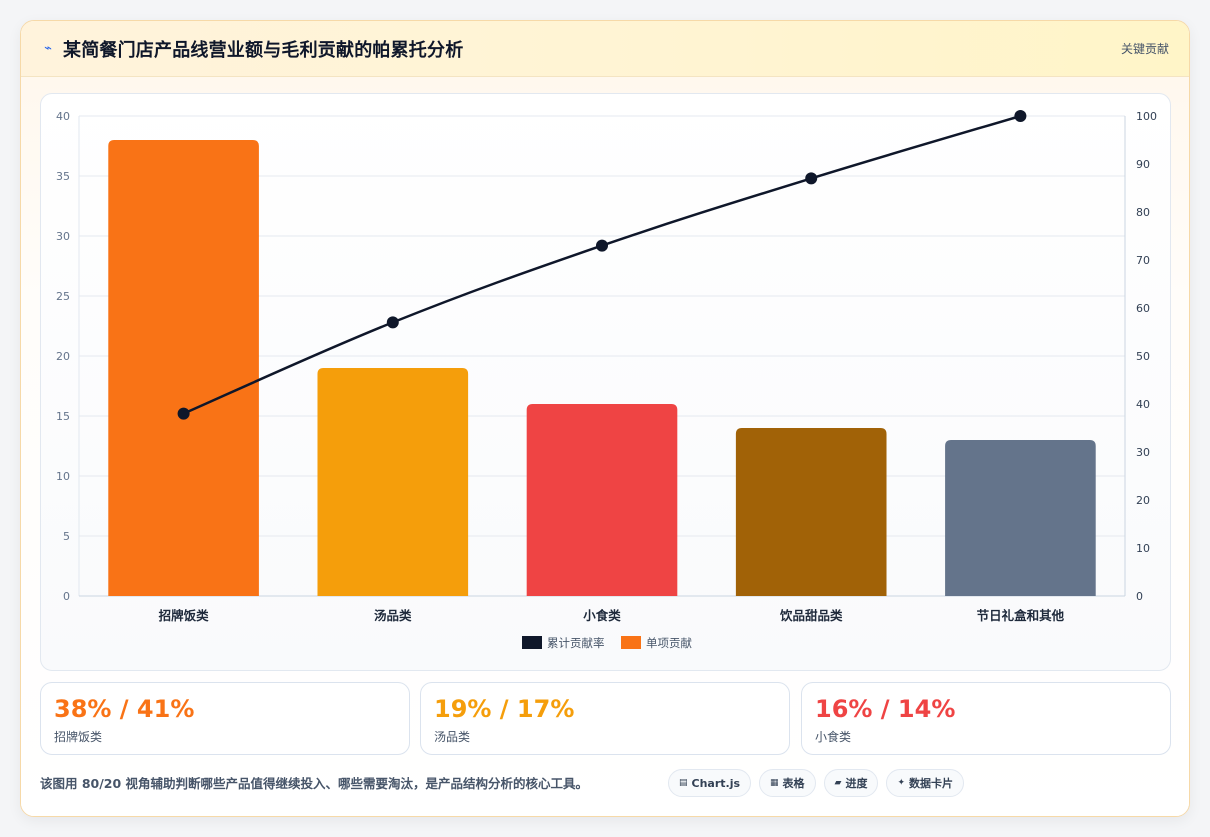 The height and width of the screenshot is (837, 1210). I want to click on y-right-tick-label: 80, so click(1143, 212).